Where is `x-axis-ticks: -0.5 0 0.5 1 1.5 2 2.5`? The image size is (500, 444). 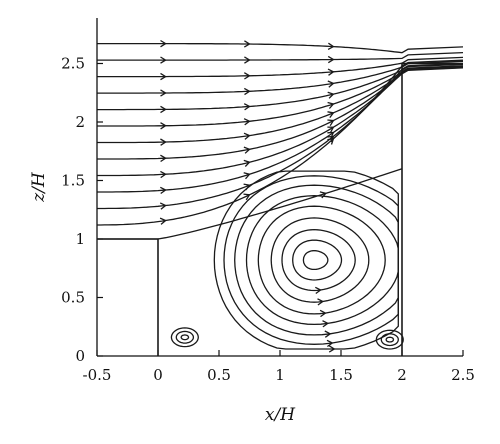
x-axis-ticks: -0.5 0 0.5 1 1.5 2 2.5 is located at coordinates (279, 367).